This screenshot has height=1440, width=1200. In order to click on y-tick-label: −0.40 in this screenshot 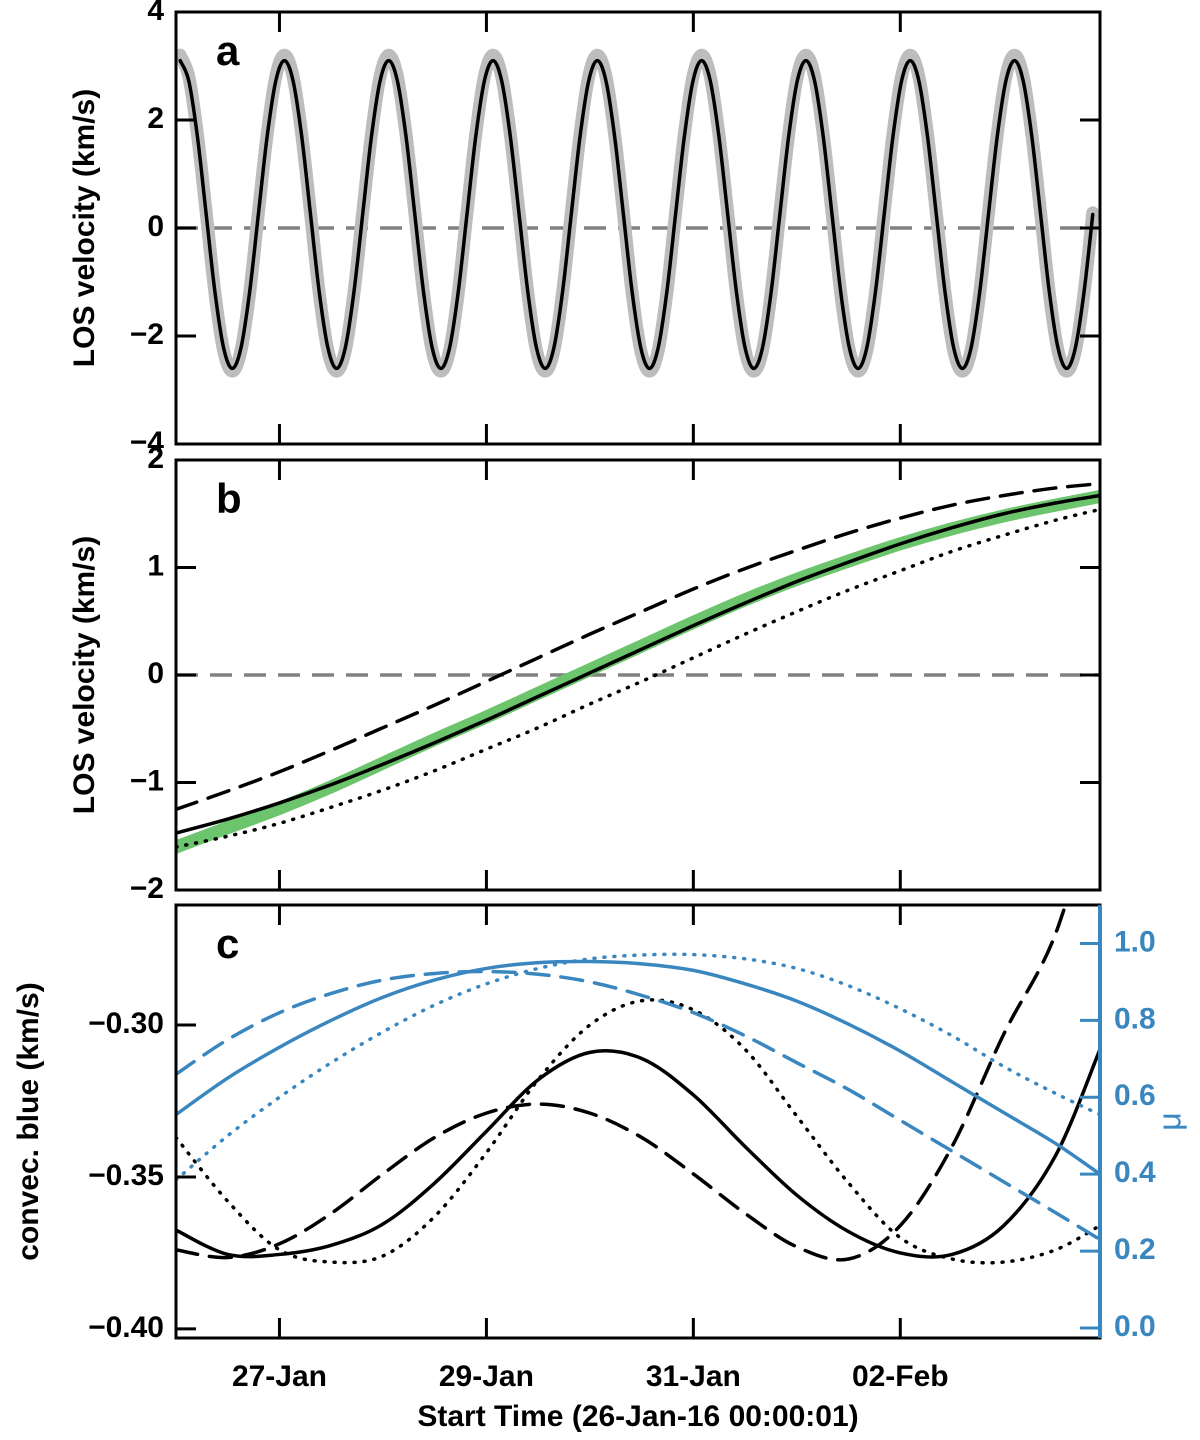, I will do `click(126, 1327)`.